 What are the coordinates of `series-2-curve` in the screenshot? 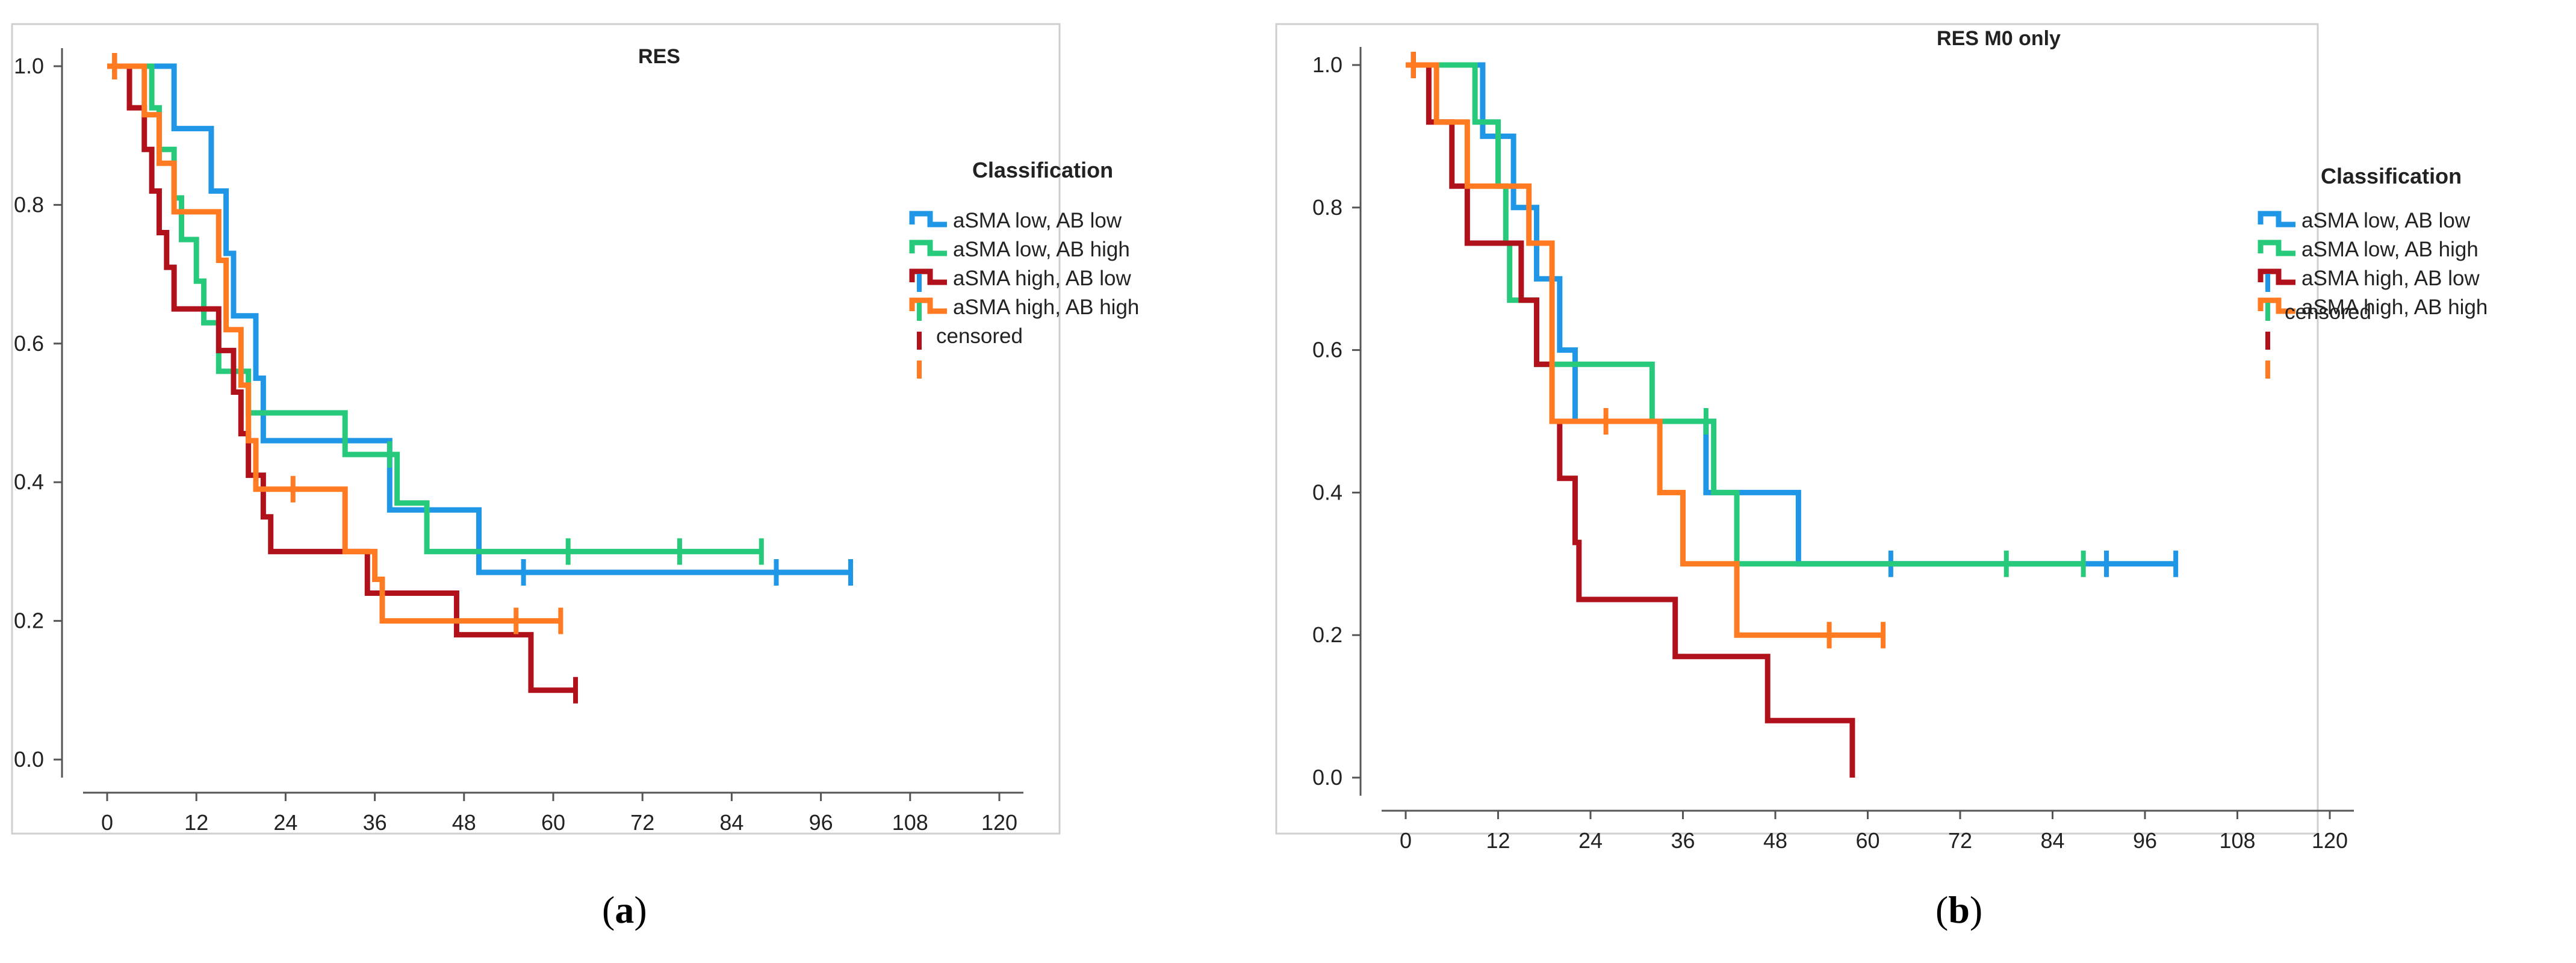 It's located at (1745, 314).